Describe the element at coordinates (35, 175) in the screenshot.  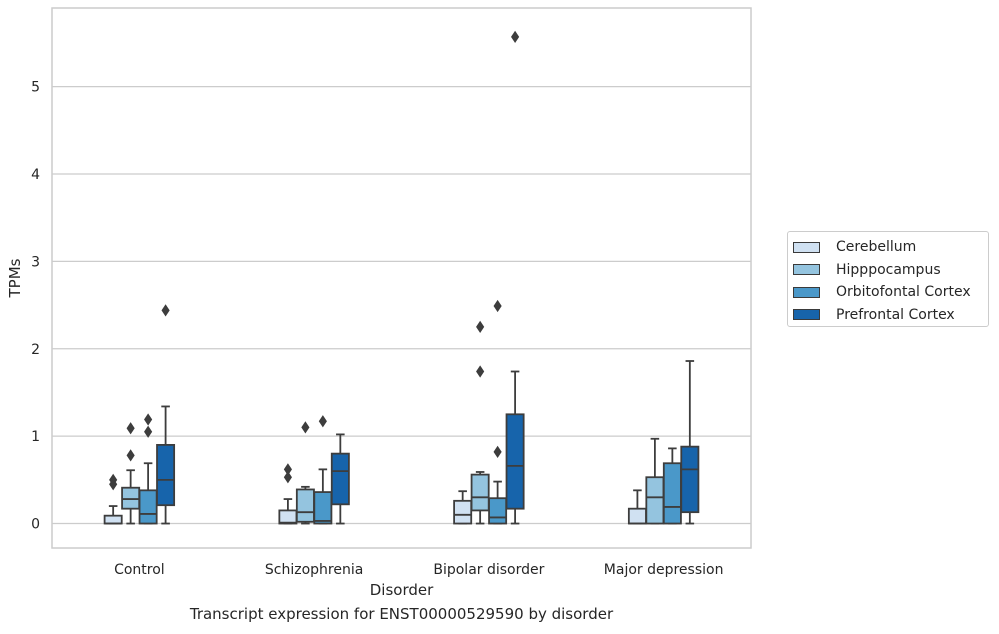
I see `y-tick-label: 4` at that location.